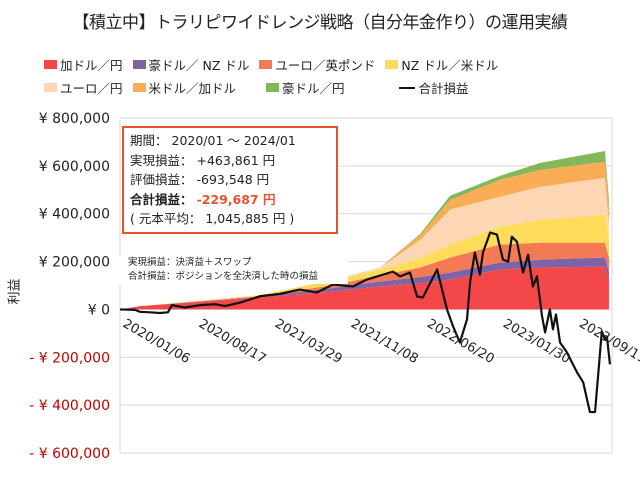  What do you see at coordinates (91, 88) in the screenshot?
I see `legend-label: ユーロ／円` at bounding box center [91, 88].